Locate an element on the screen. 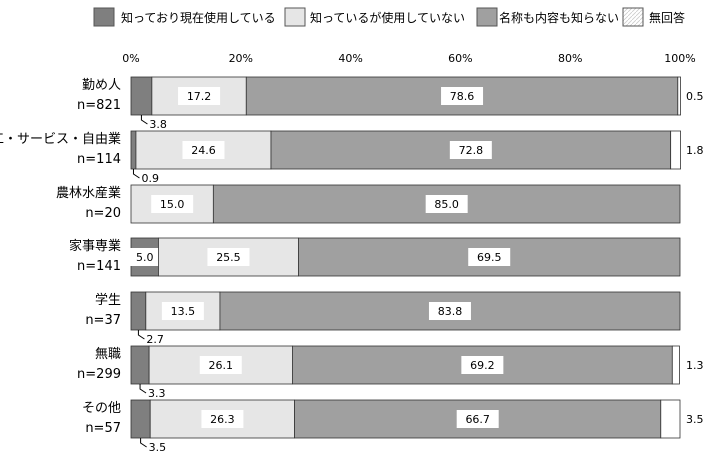 The width and height of the screenshot is (710, 464). category-n-label: n=141 is located at coordinates (99, 266).